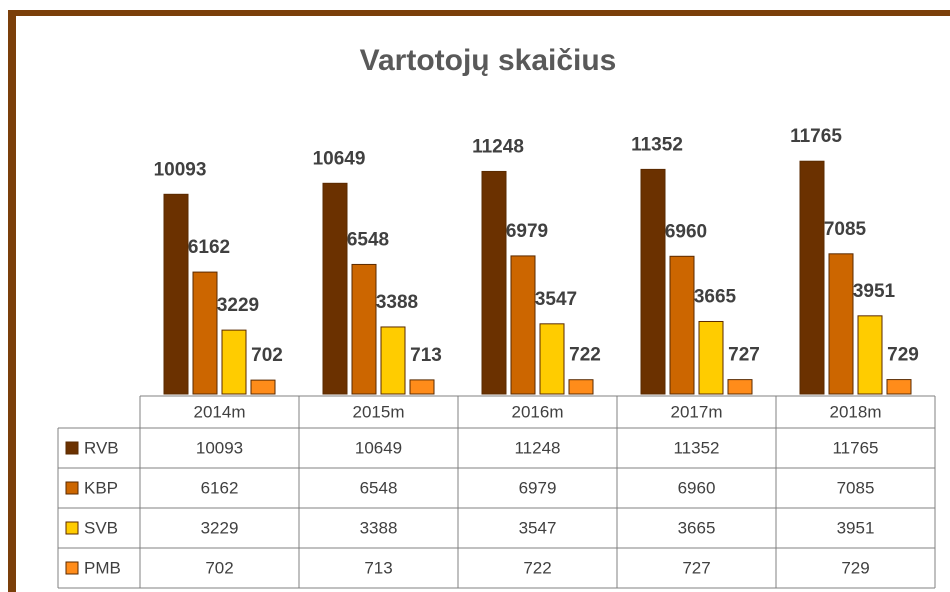  Describe the element at coordinates (220, 411) in the screenshot. I see `x-tick-label: 2014m` at that location.